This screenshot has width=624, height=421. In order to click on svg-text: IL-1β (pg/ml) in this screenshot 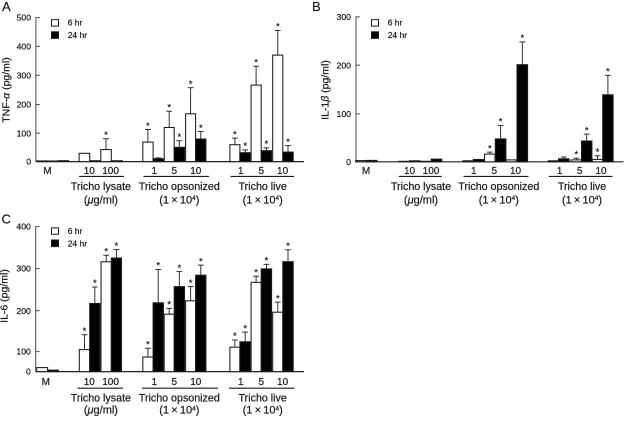, I will do `click(326, 90)`.